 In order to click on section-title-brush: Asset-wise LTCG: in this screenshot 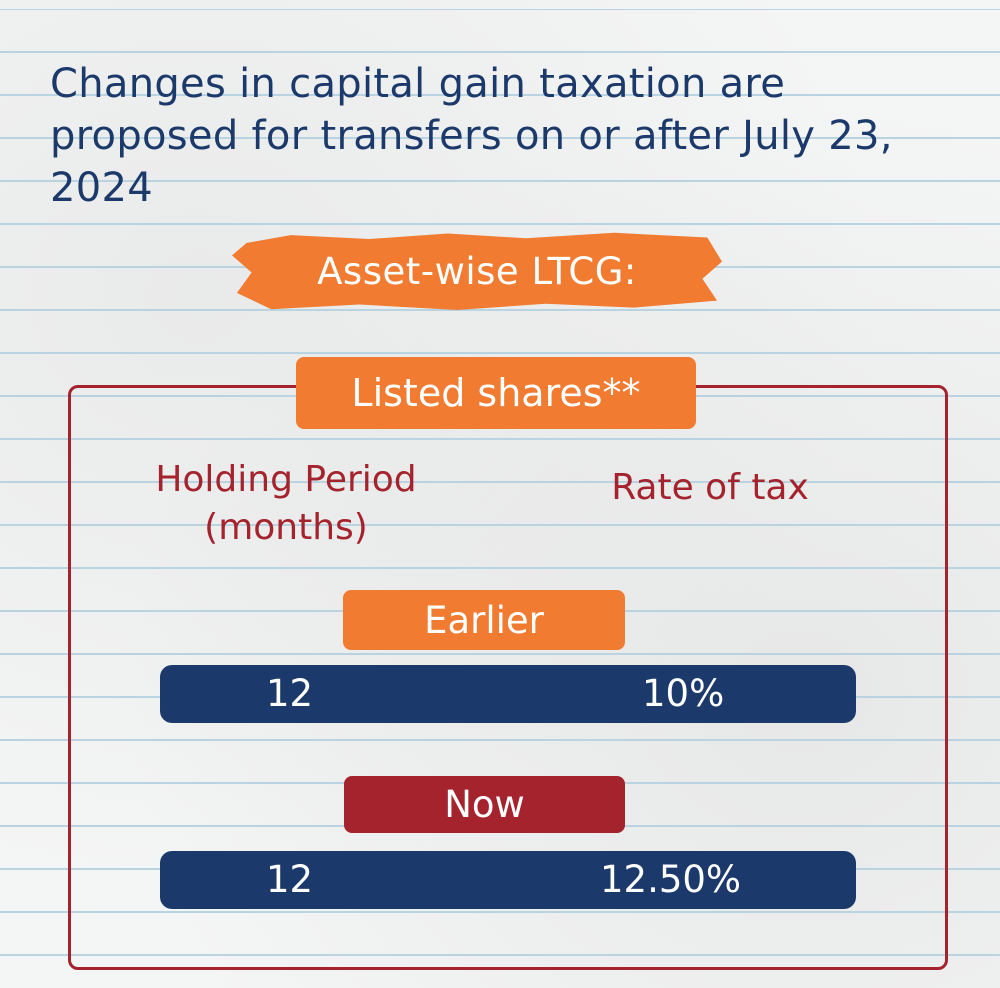, I will do `click(477, 271)`.